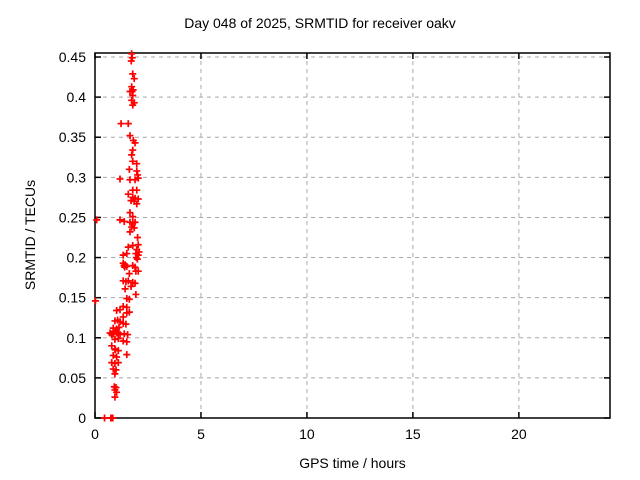 This screenshot has width=640, height=480. What do you see at coordinates (77, 258) in the screenshot?
I see `y-tick-label: 0.2` at bounding box center [77, 258].